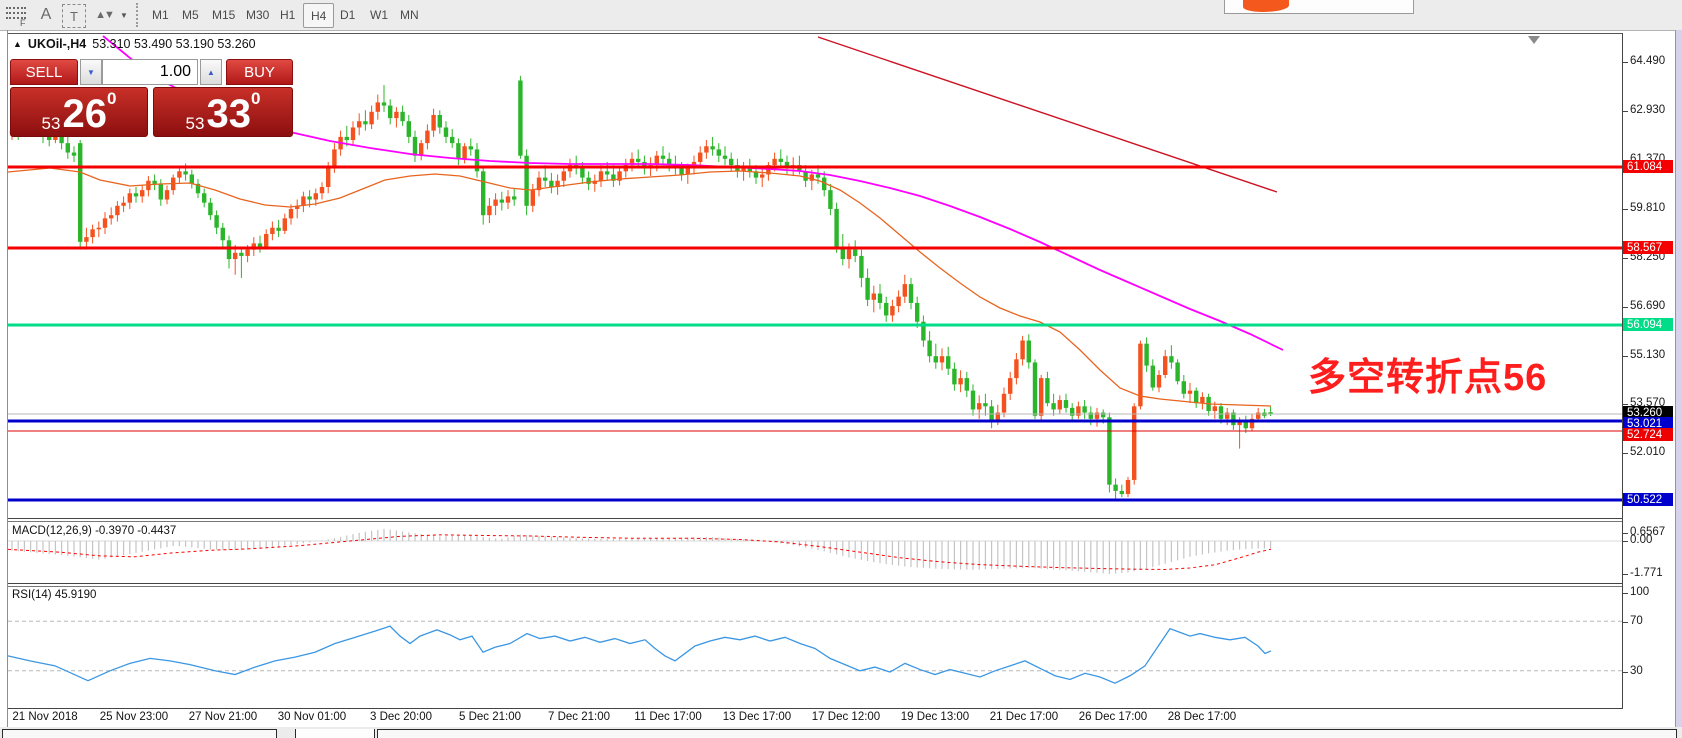 The width and height of the screenshot is (1682, 738). I want to click on timeframe-button-MN: MN, so click(409, 14).